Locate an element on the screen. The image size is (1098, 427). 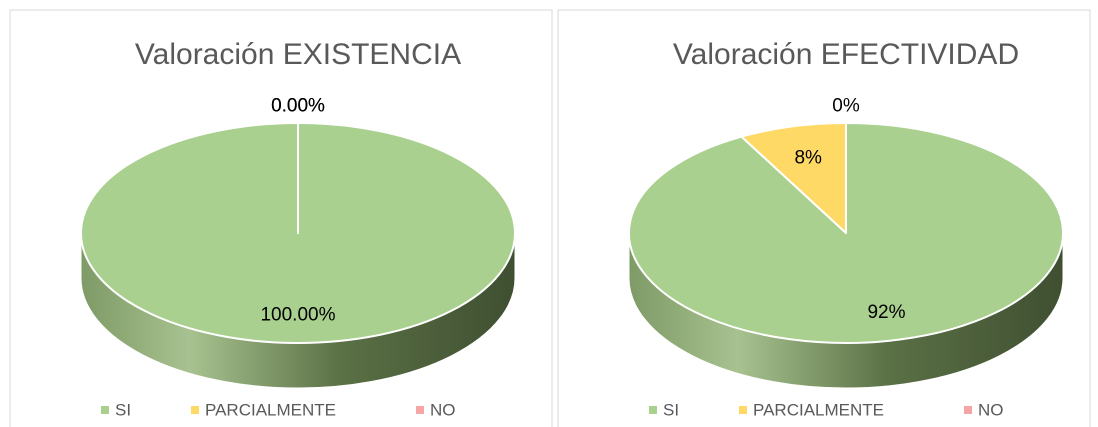
data-label: 0% is located at coordinates (846, 106).